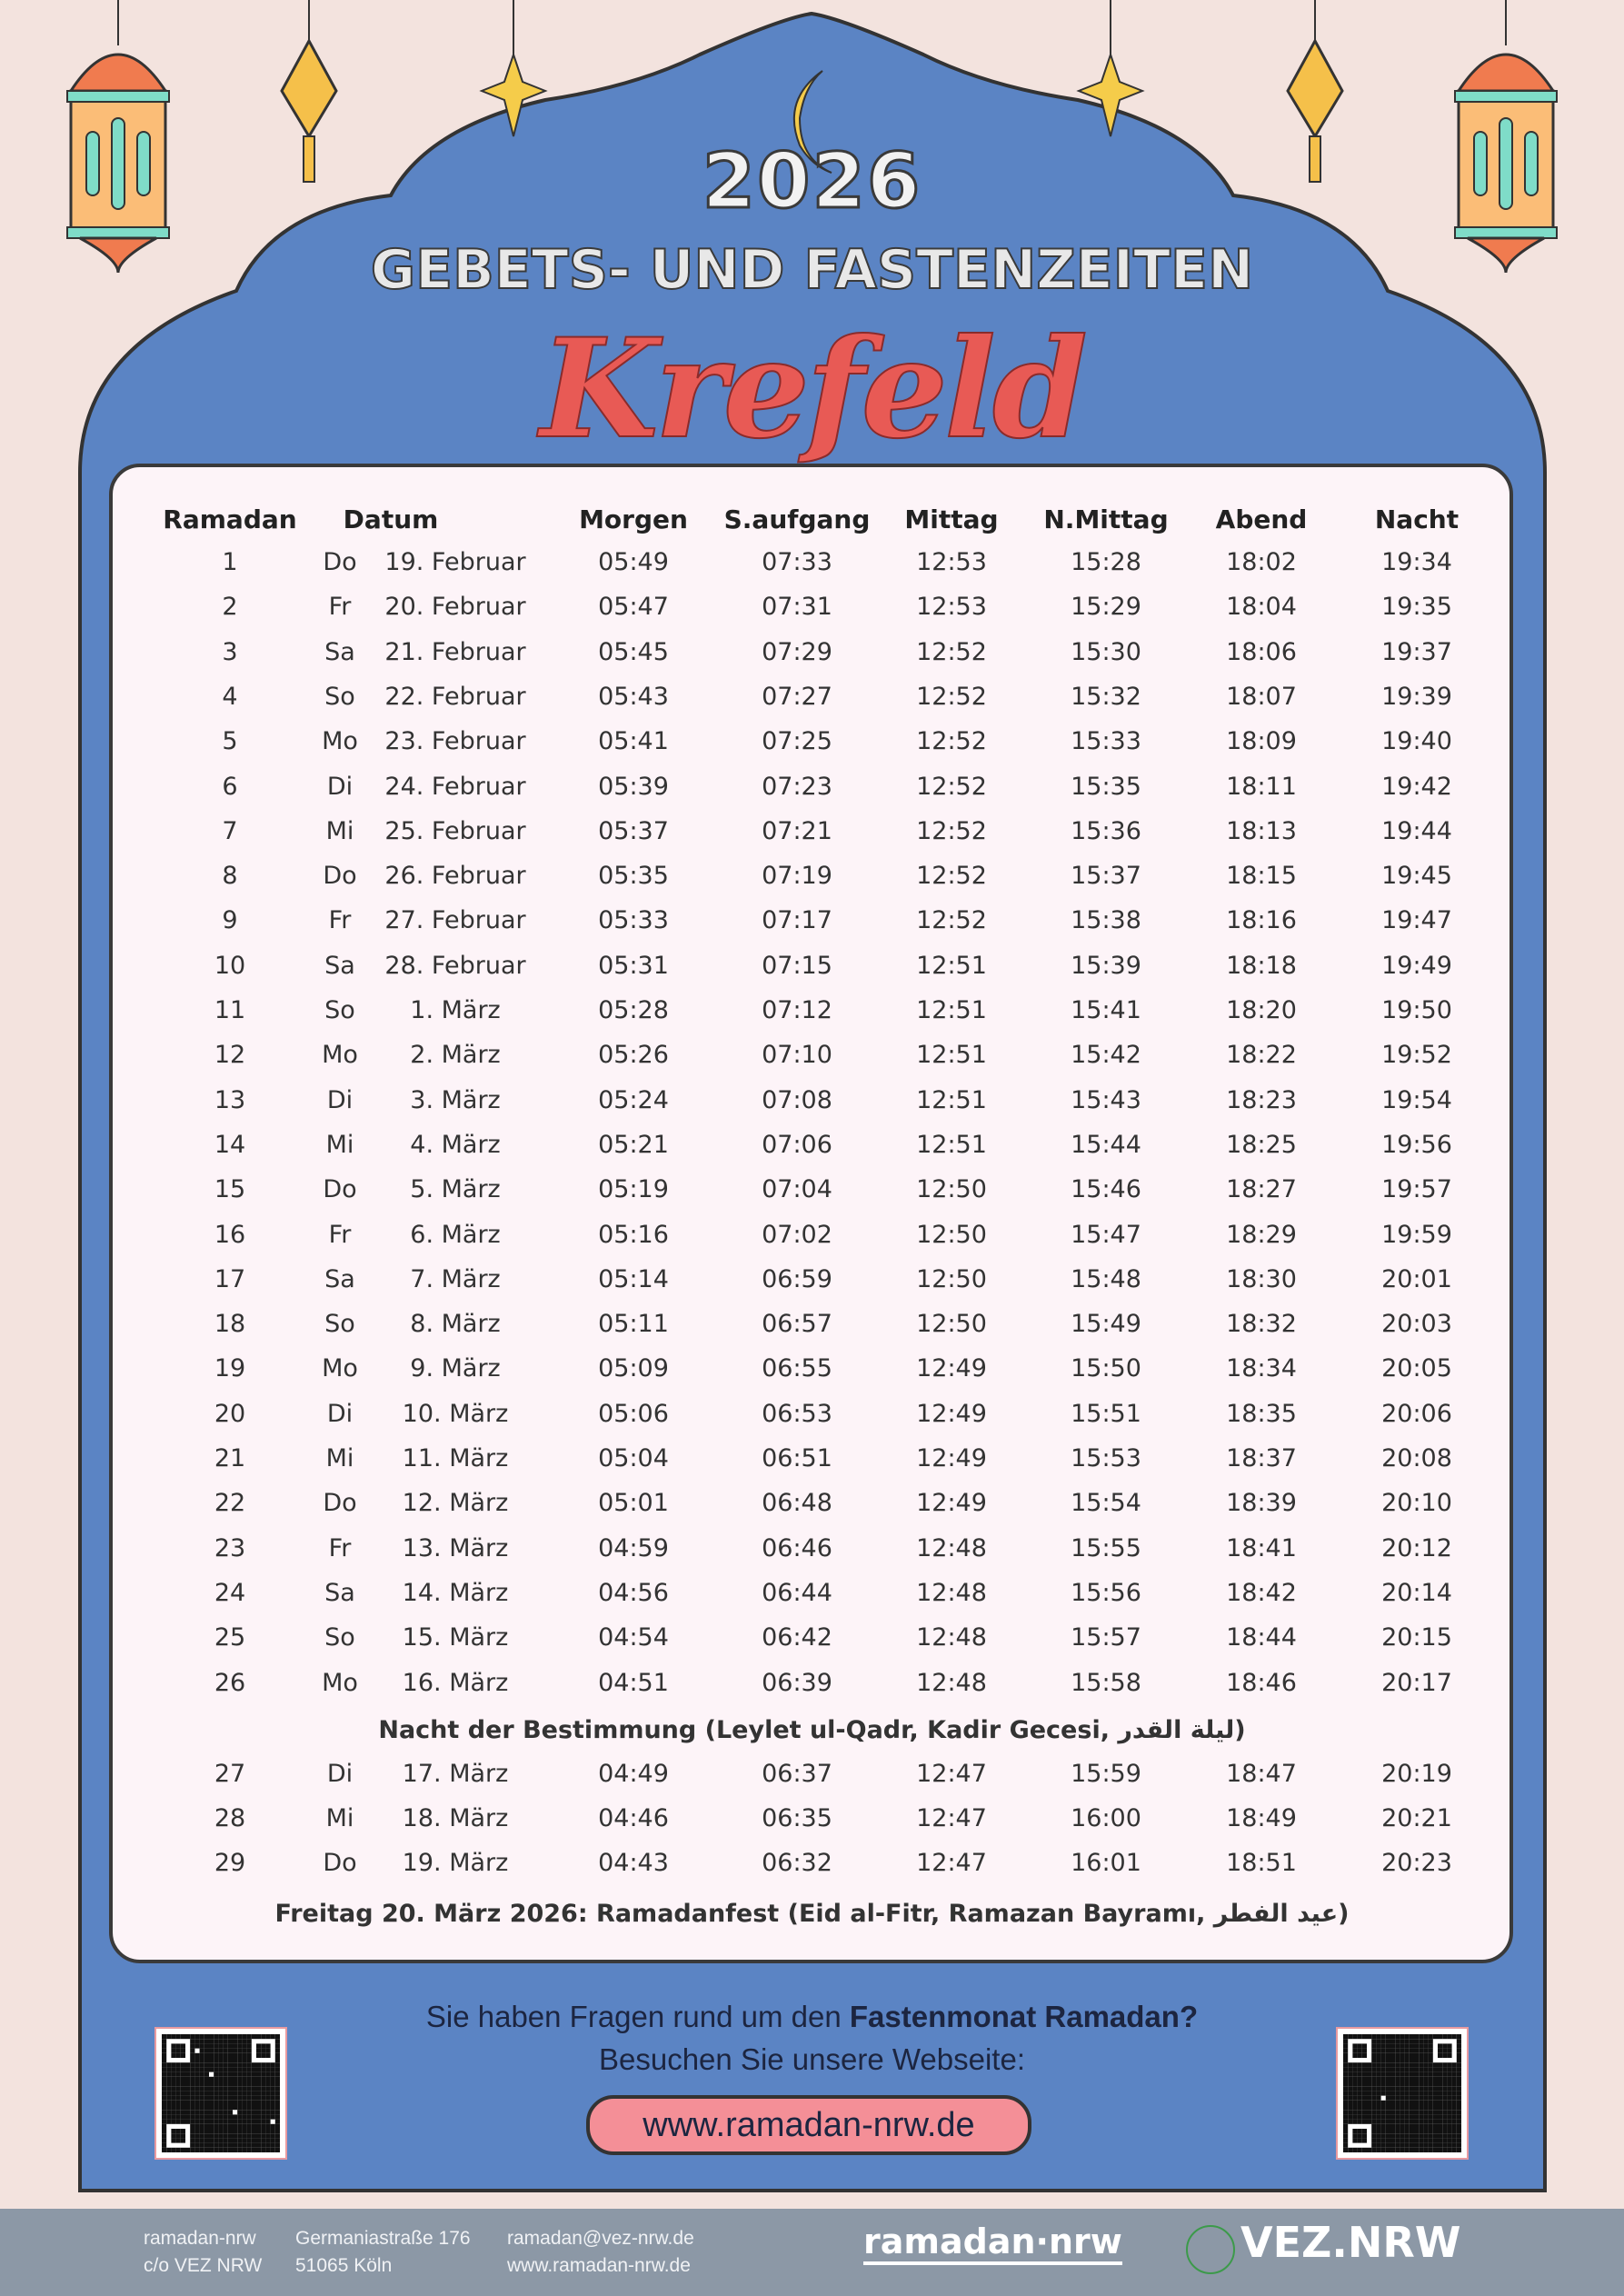 This screenshot has height=2296, width=1624. I want to click on table-cell: 18:04, so click(1261, 607).